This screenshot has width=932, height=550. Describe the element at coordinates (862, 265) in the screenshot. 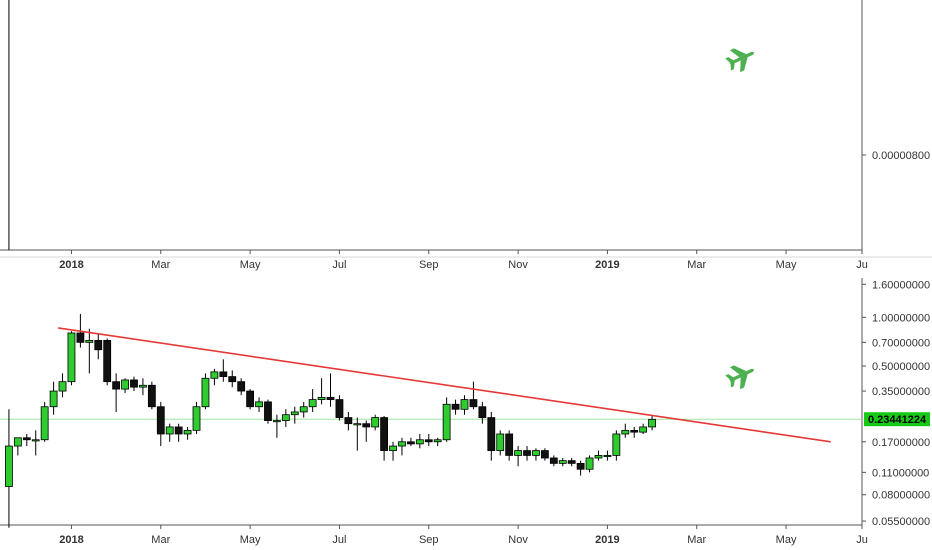

I see `time-tick-label: Ju` at that location.